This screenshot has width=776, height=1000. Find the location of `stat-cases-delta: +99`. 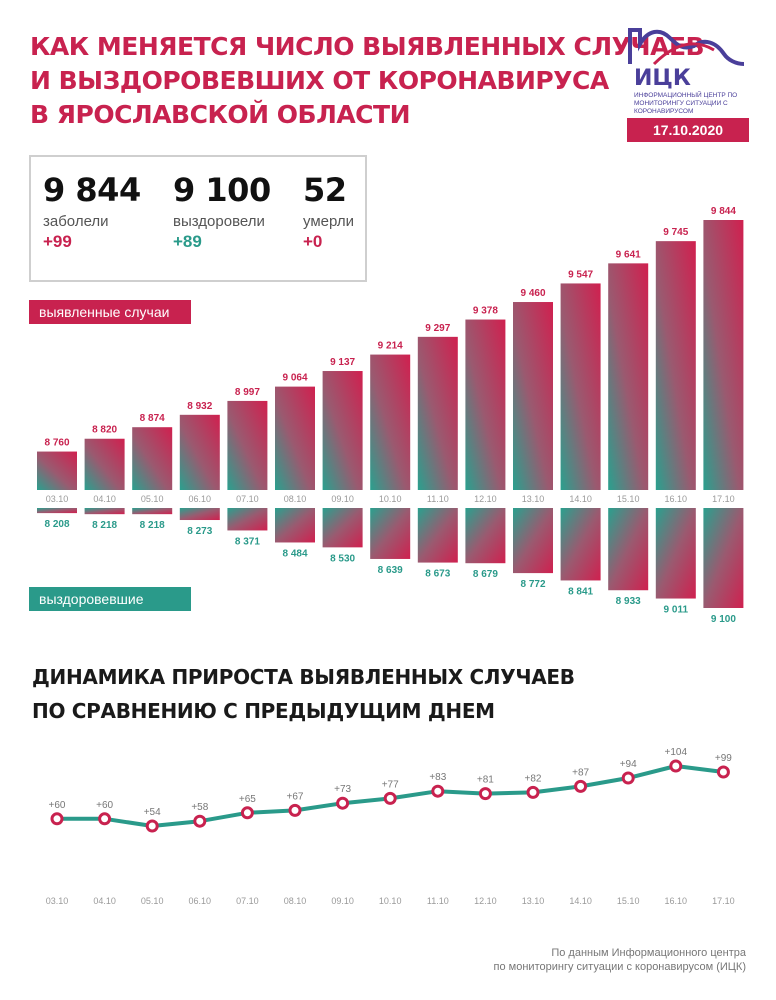

stat-cases-delta: +99 is located at coordinates (57, 241).